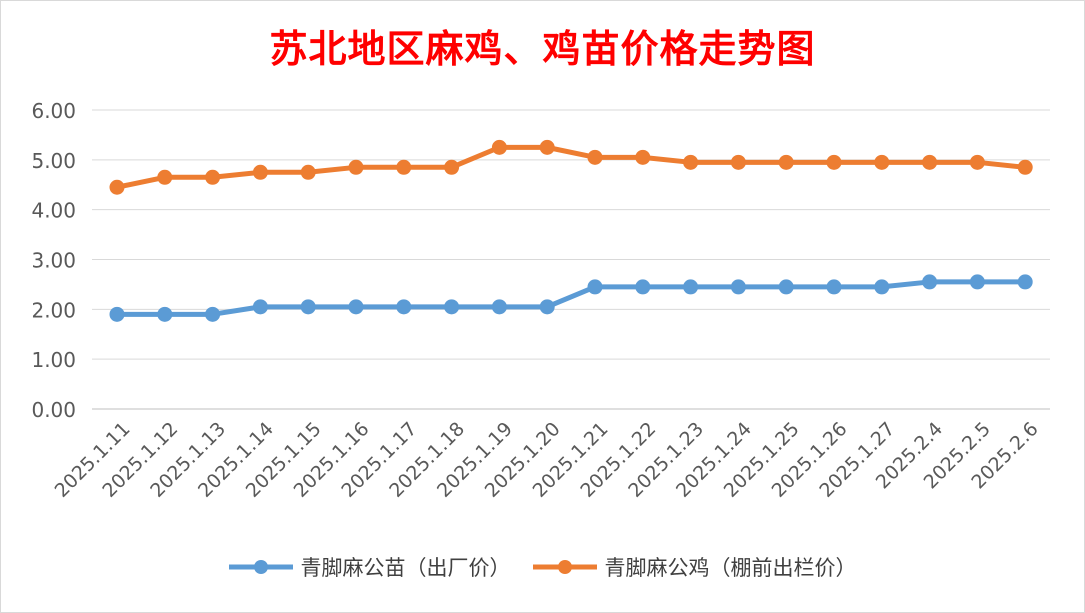  What do you see at coordinates (260, 567) in the screenshot?
I see `legend-swatch-chick` at bounding box center [260, 567].